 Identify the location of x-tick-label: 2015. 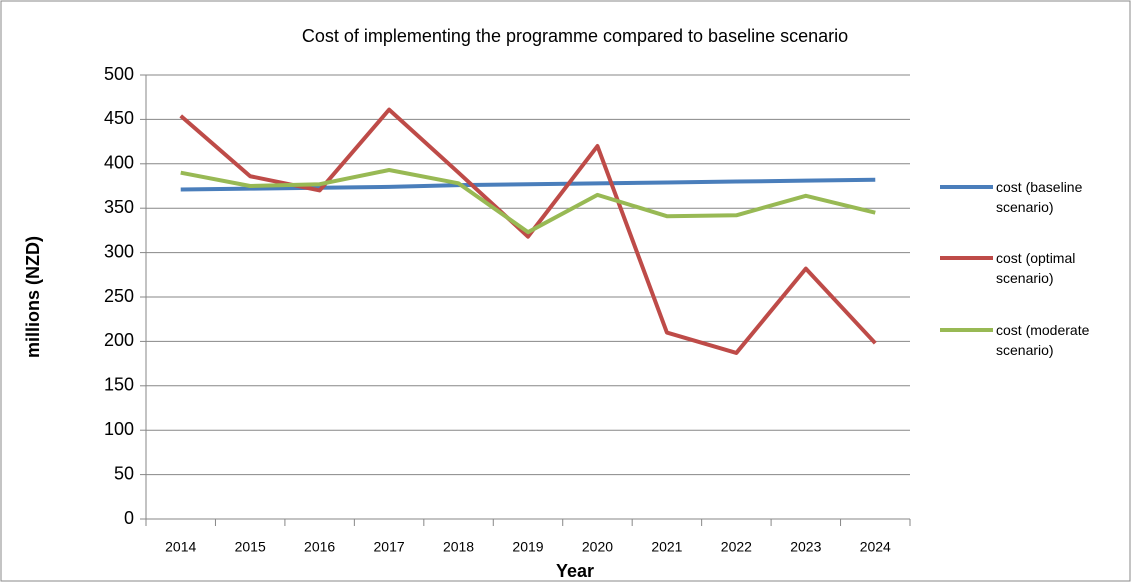
(250, 547).